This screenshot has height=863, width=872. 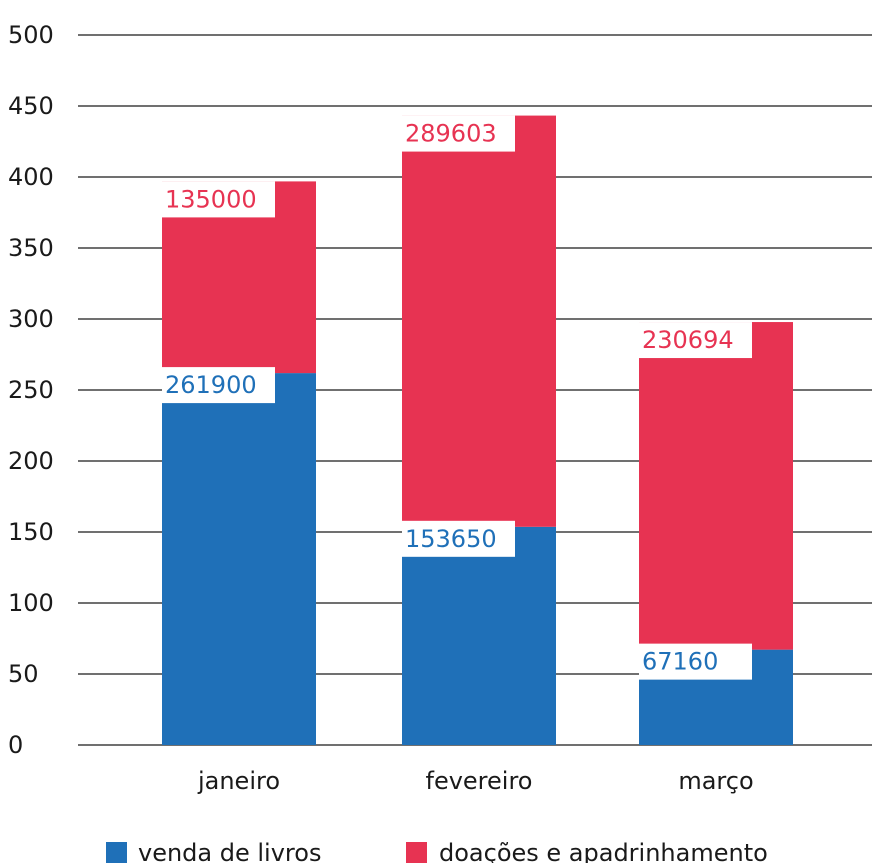 What do you see at coordinates (451, 134) in the screenshot?
I see `data-label: 289603` at bounding box center [451, 134].